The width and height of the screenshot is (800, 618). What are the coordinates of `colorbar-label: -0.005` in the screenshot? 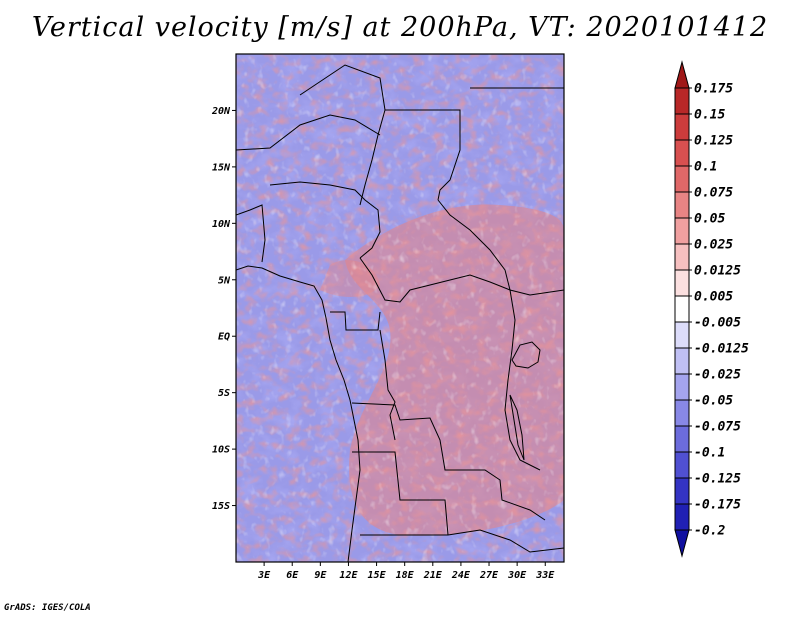 It's located at (717, 323).